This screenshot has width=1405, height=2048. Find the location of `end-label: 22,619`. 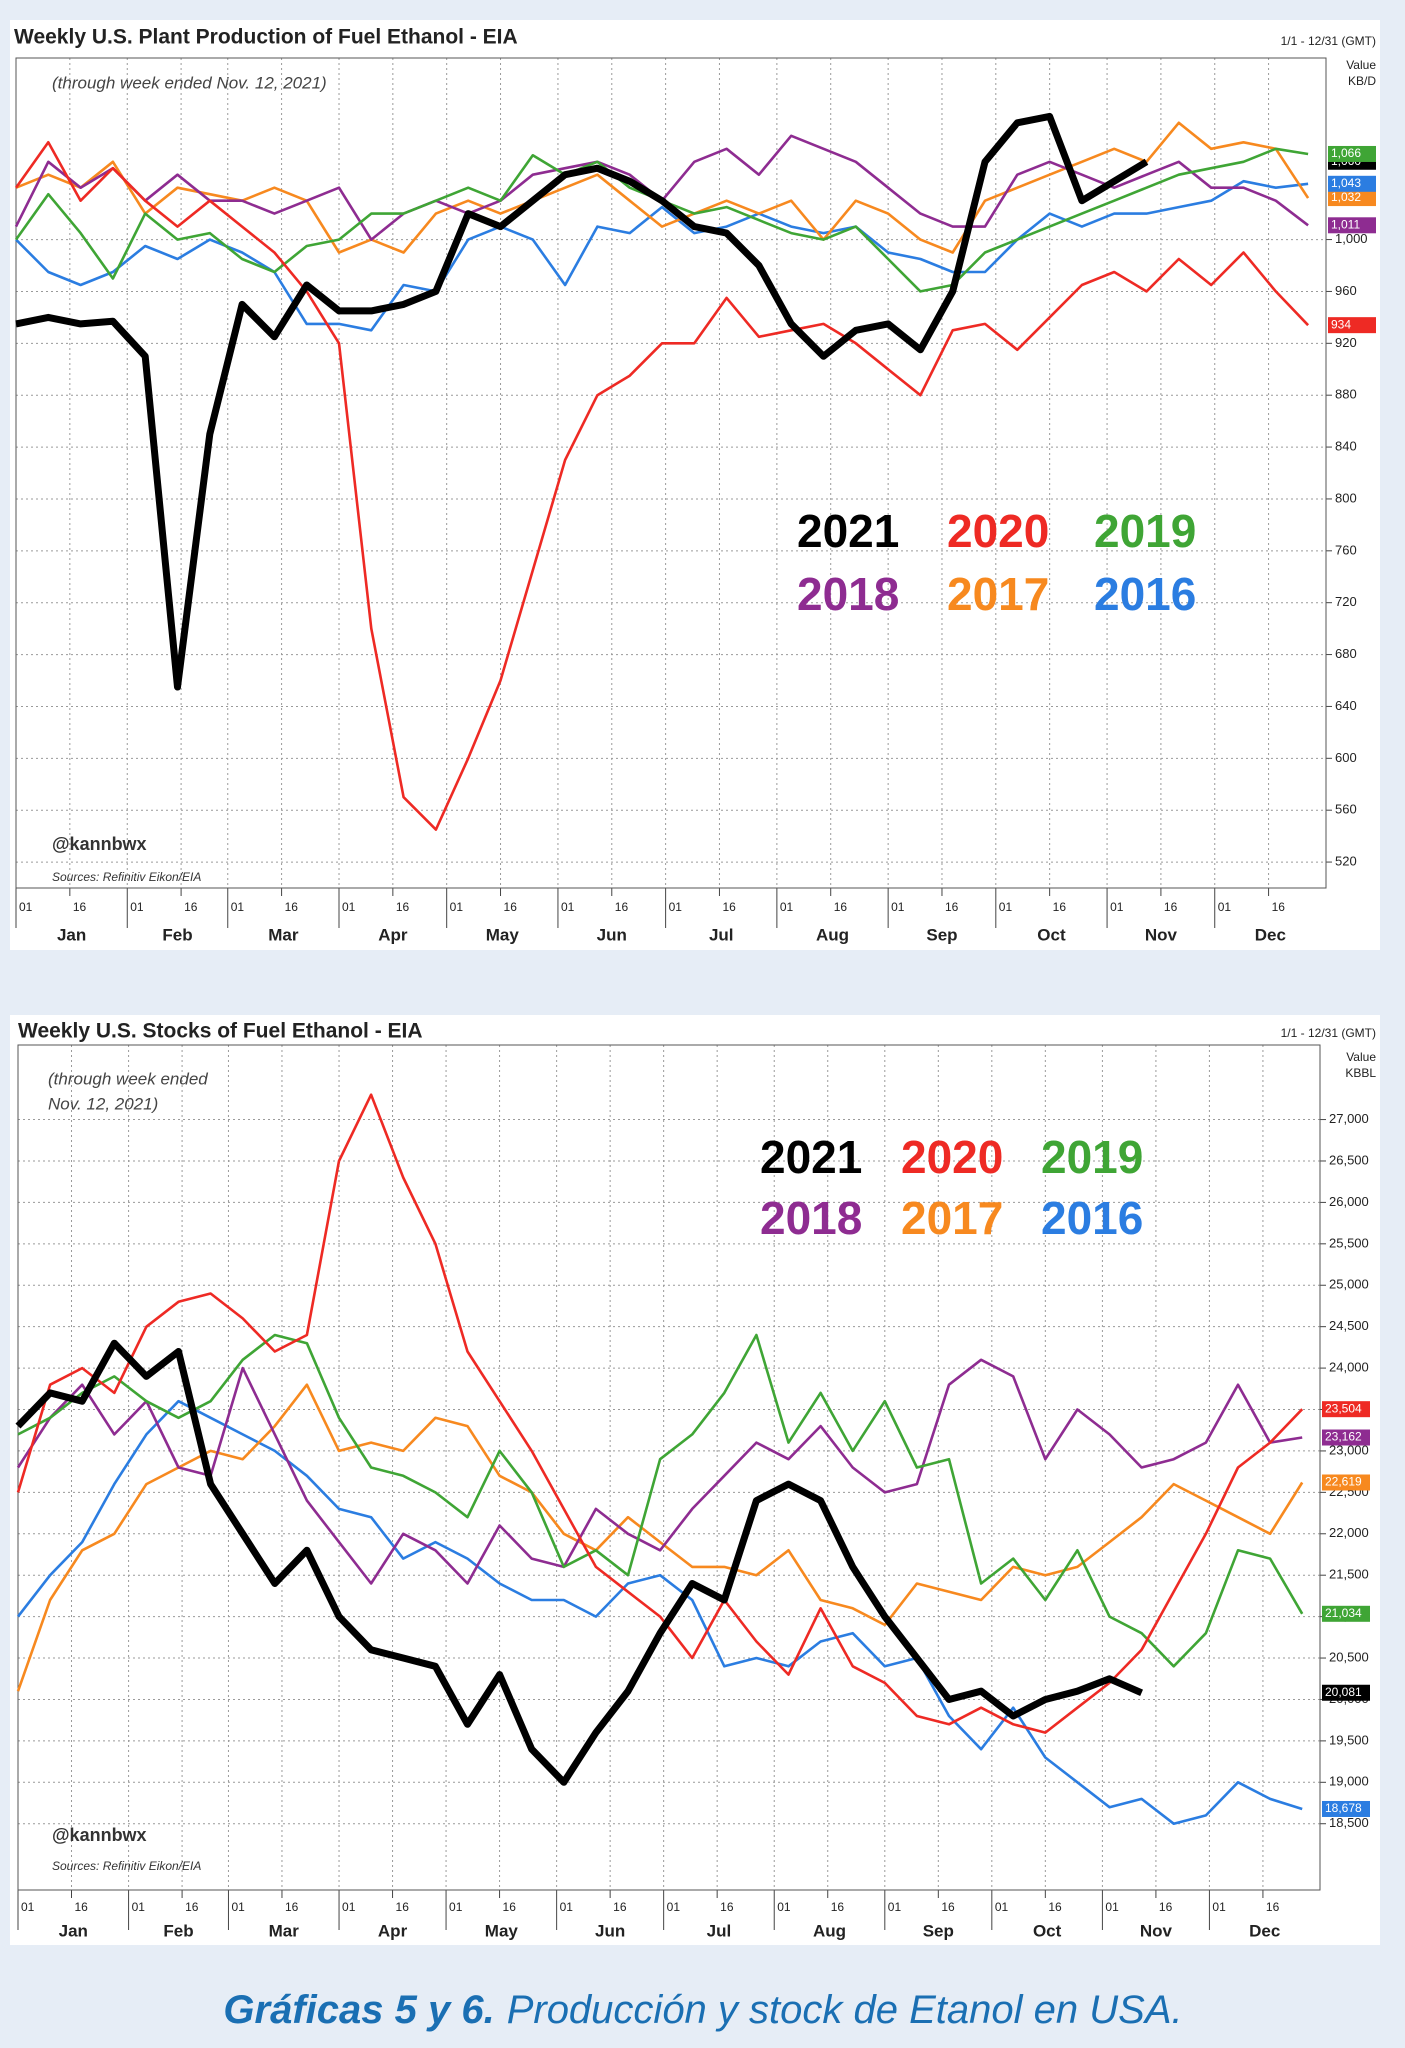

end-label: 22,619 is located at coordinates (1343, 1482).